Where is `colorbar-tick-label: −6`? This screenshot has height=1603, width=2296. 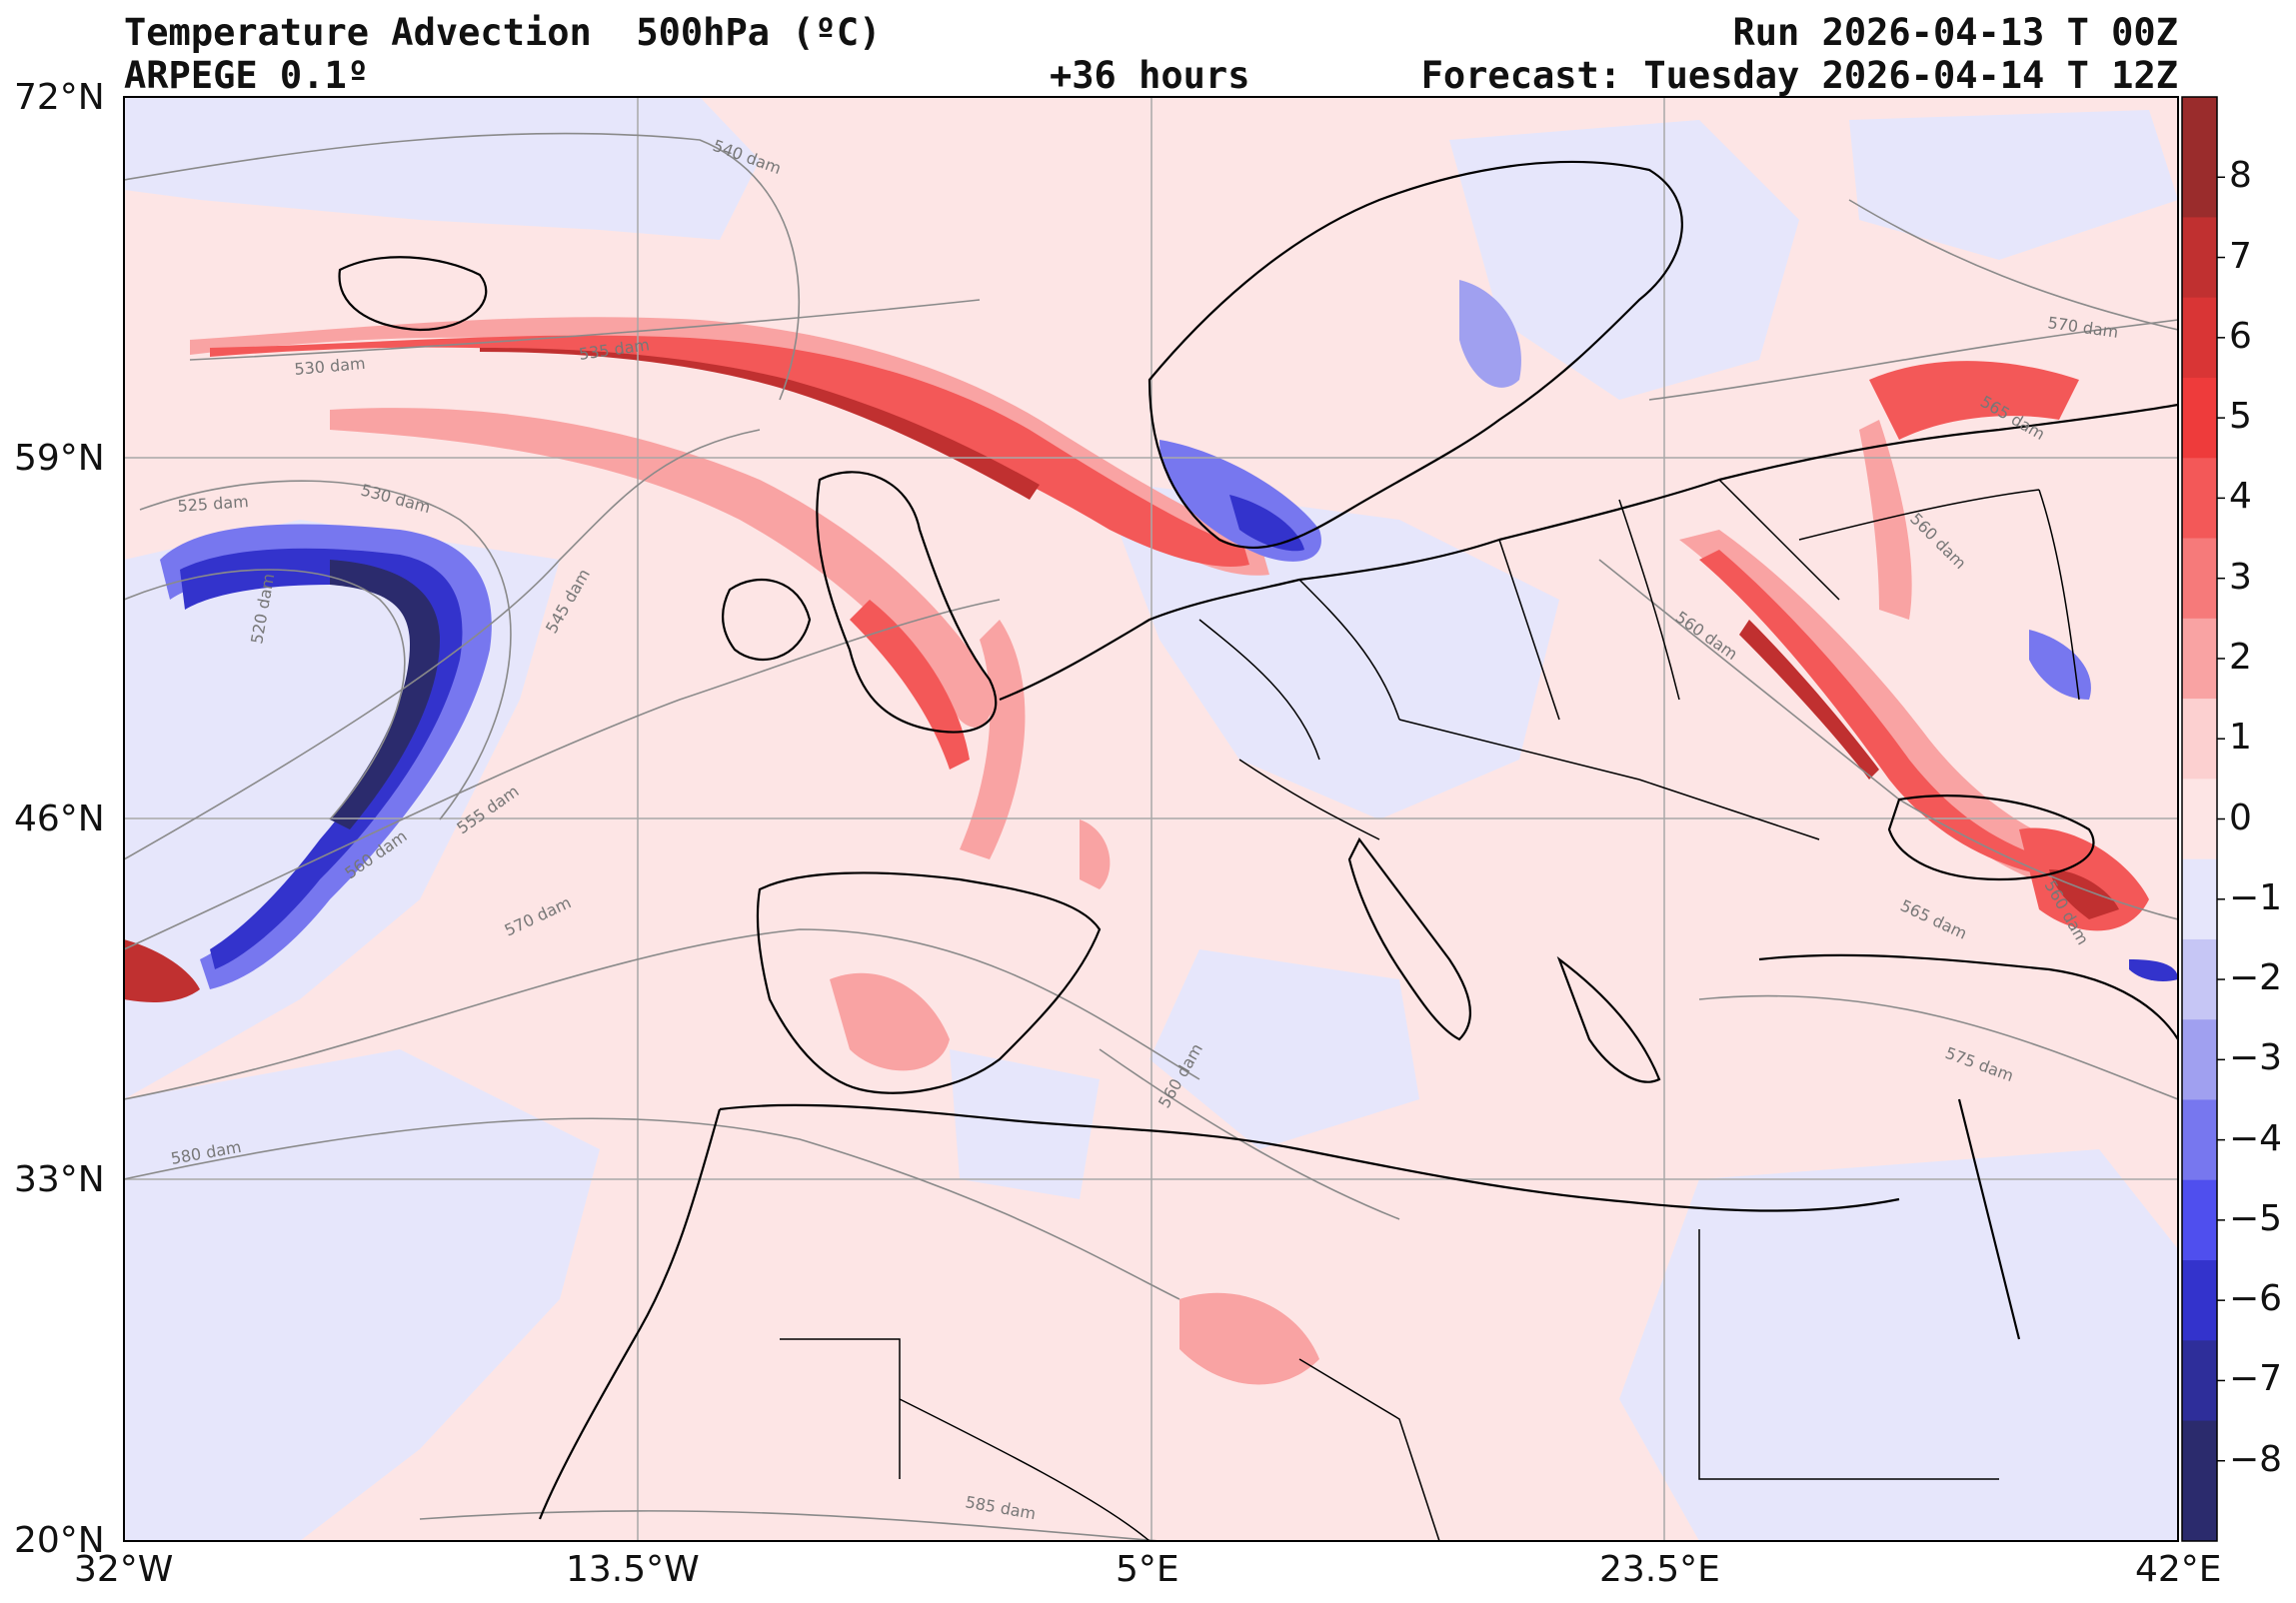
colorbar-tick-label: −6 is located at coordinates (2256, 1299).